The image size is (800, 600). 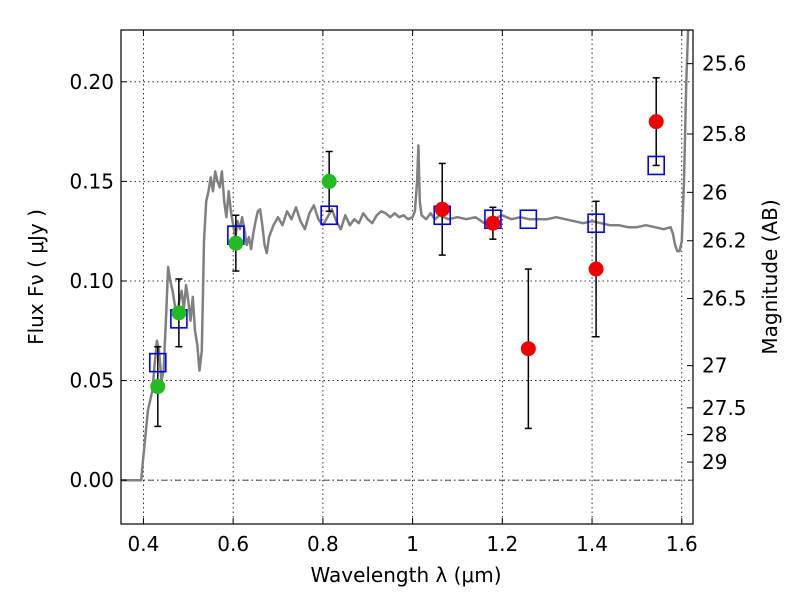 What do you see at coordinates (717, 263) in the screenshot?
I see `magnitude-axis-ticks: 25.6 25.8 26 26.2 26.5 27 27.5 28 29` at bounding box center [717, 263].